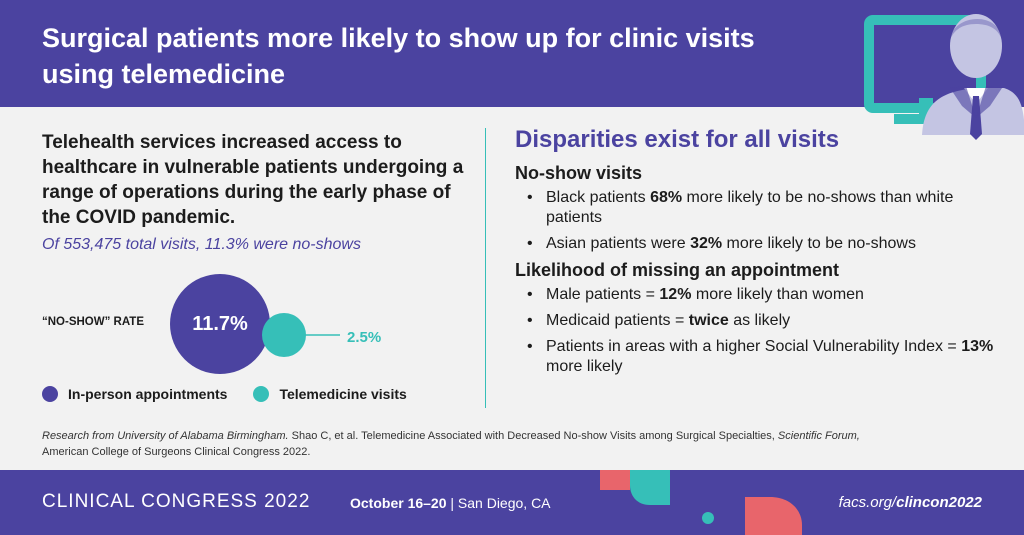 This screenshot has width=1024, height=535. I want to click on legend-telemedicine-swatch, so click(261, 394).